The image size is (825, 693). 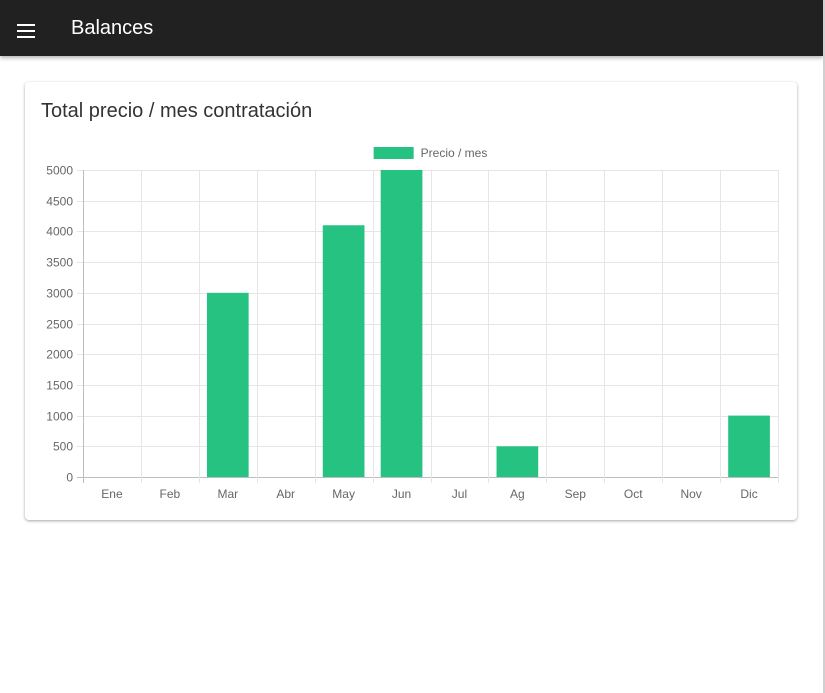 What do you see at coordinates (26, 31) in the screenshot?
I see `menu-icon` at bounding box center [26, 31].